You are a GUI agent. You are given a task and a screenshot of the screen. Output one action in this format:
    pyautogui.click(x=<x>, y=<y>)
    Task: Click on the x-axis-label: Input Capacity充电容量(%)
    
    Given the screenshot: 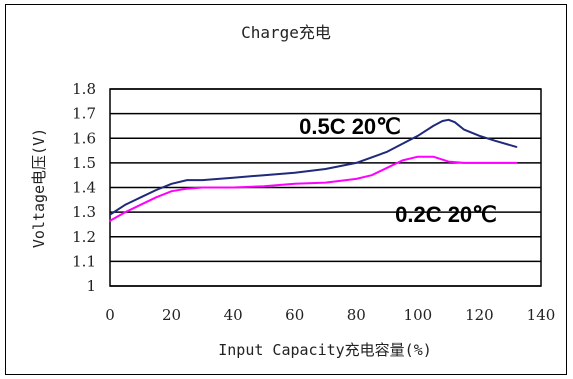 What is the action you would take?
    pyautogui.click(x=325, y=350)
    